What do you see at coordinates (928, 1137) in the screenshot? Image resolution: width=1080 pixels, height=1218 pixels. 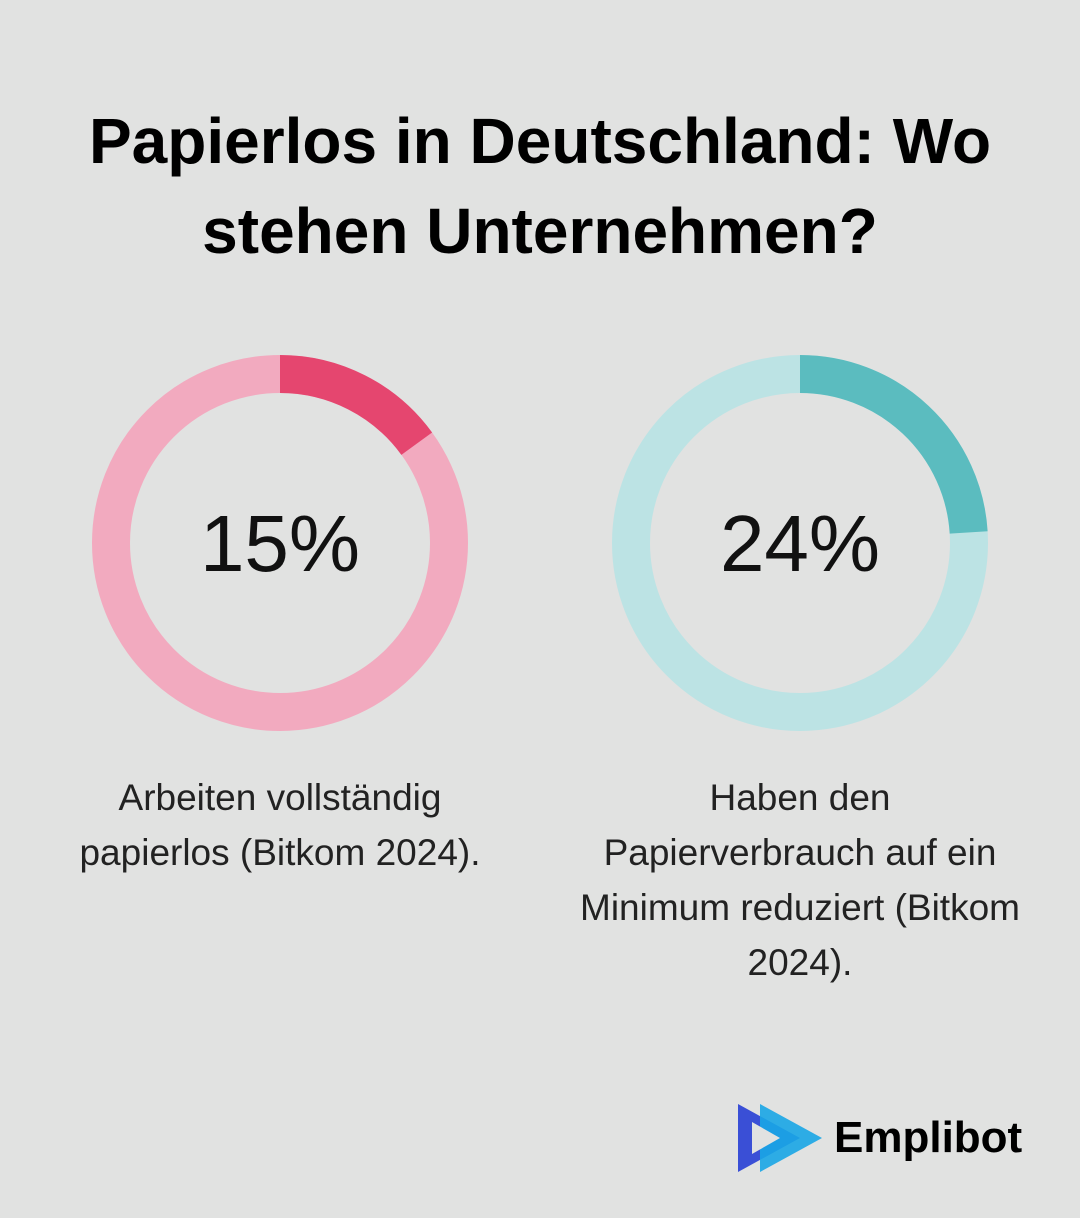 I see `brand: Emplibot` at bounding box center [928, 1137].